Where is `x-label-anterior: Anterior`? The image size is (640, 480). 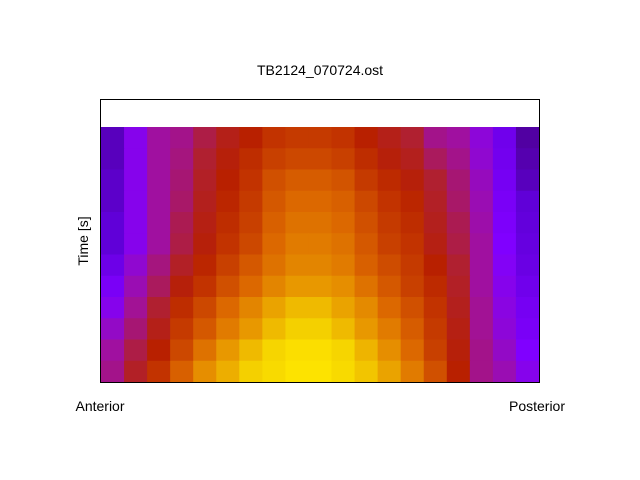 x-label-anterior: Anterior is located at coordinates (99, 406).